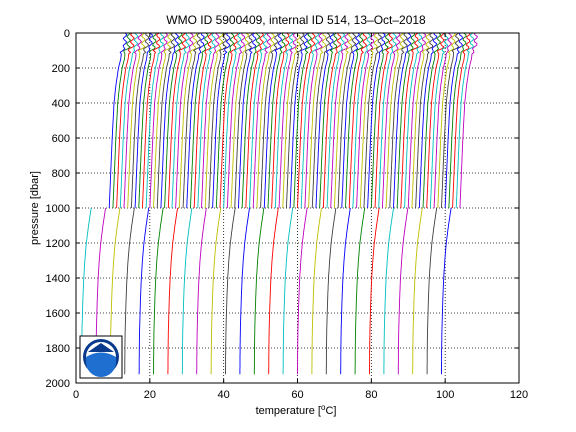 This screenshot has width=576, height=432. Describe the element at coordinates (76, 395) in the screenshot. I see `x-tick-label: 0` at that location.